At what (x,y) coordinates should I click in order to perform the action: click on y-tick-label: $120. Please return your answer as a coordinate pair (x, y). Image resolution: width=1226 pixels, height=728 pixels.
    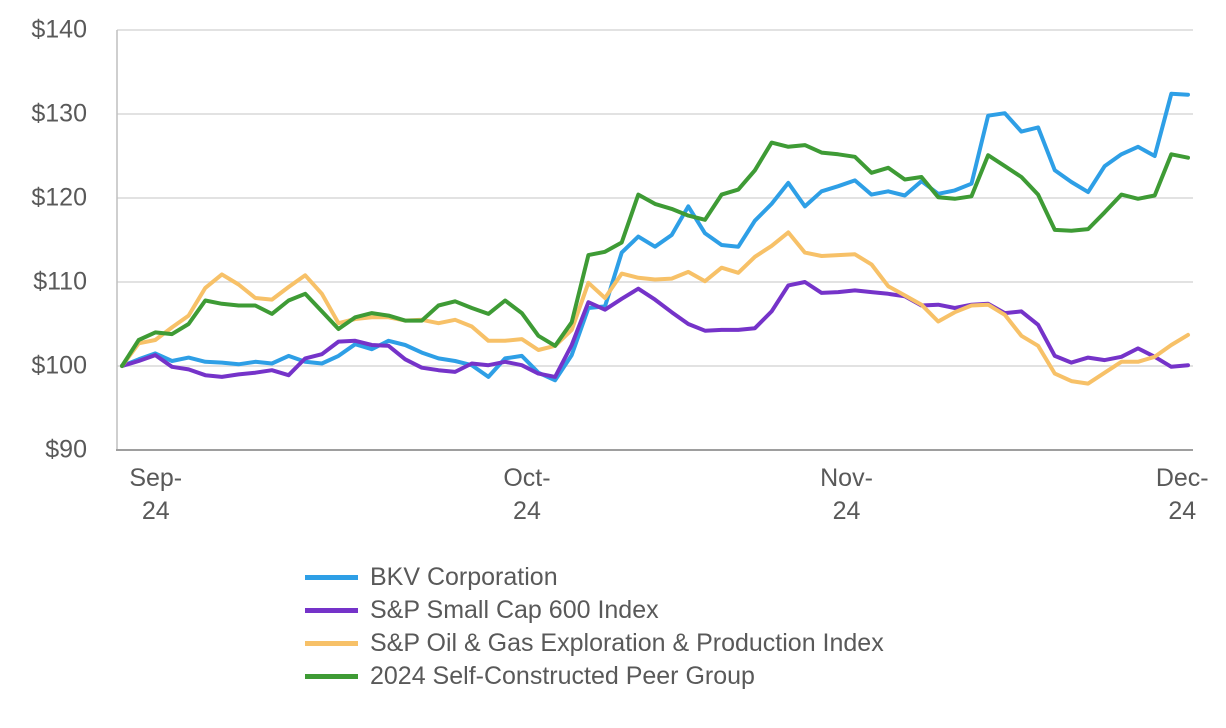
    Looking at the image, I should click on (59, 197).